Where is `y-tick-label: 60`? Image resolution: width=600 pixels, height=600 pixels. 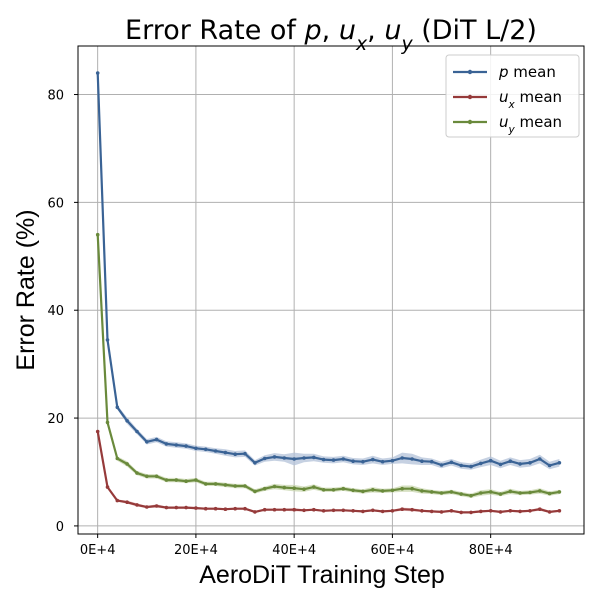 y-tick-label: 60 is located at coordinates (55, 203).